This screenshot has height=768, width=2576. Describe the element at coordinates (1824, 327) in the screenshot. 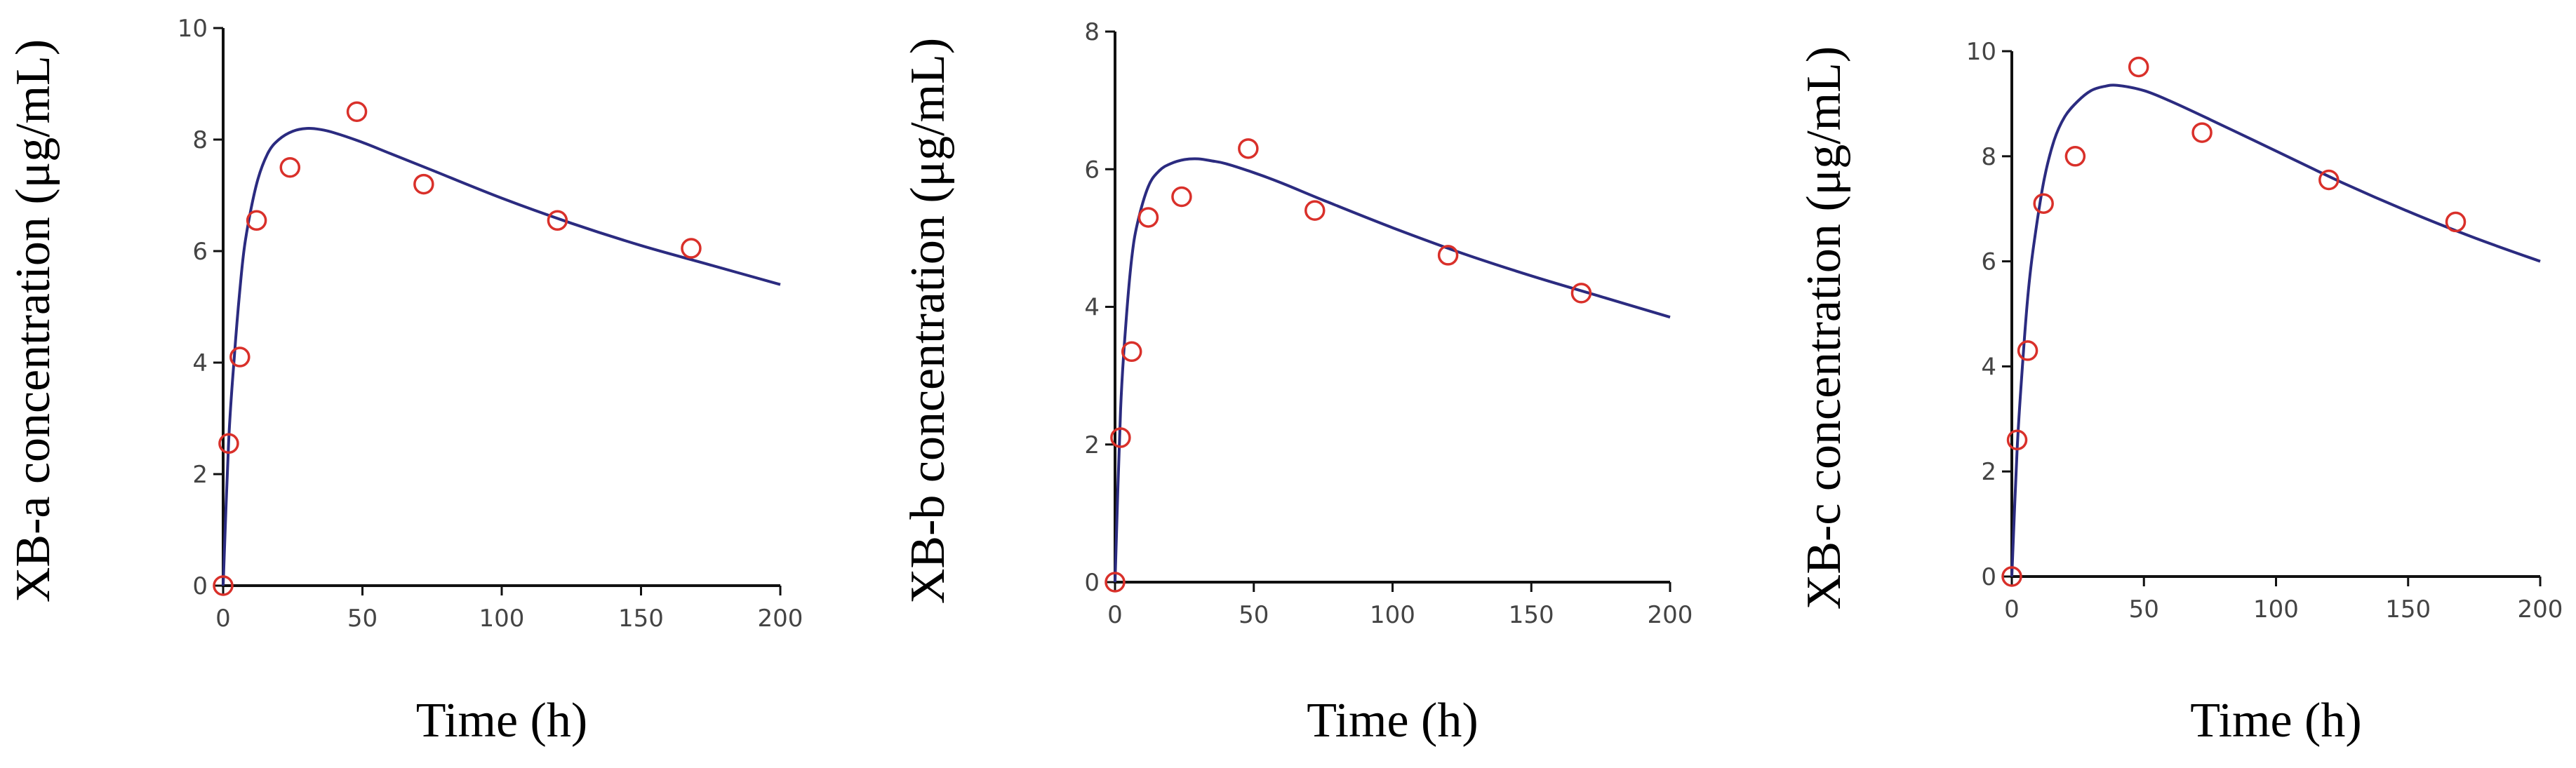

I see `y-axis-label: XB-c concentration (μg/mL)` at that location.